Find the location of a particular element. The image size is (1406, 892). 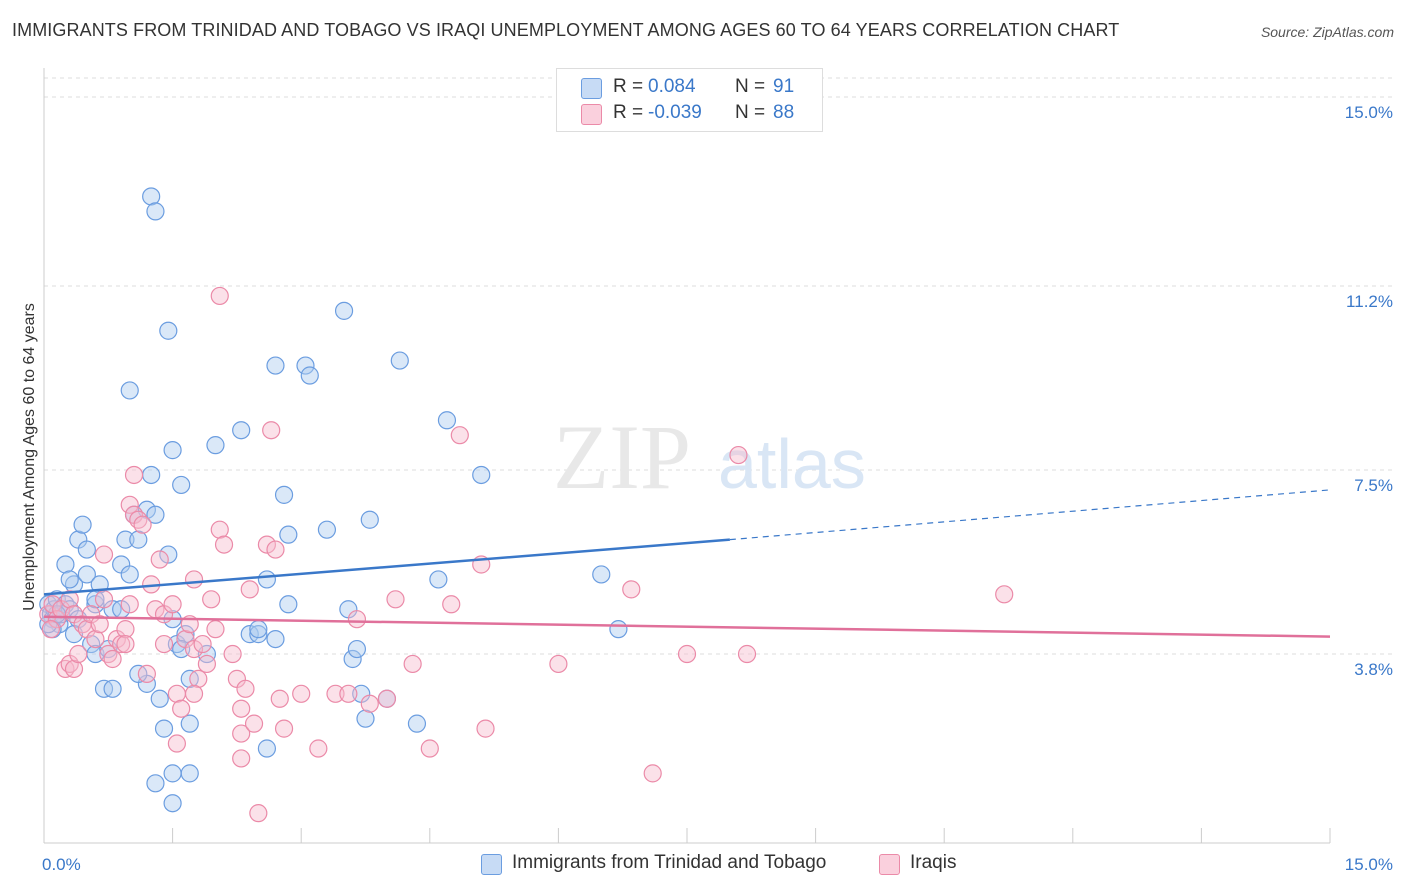

watermark-zip: ZIP is located at coordinates (622, 457).